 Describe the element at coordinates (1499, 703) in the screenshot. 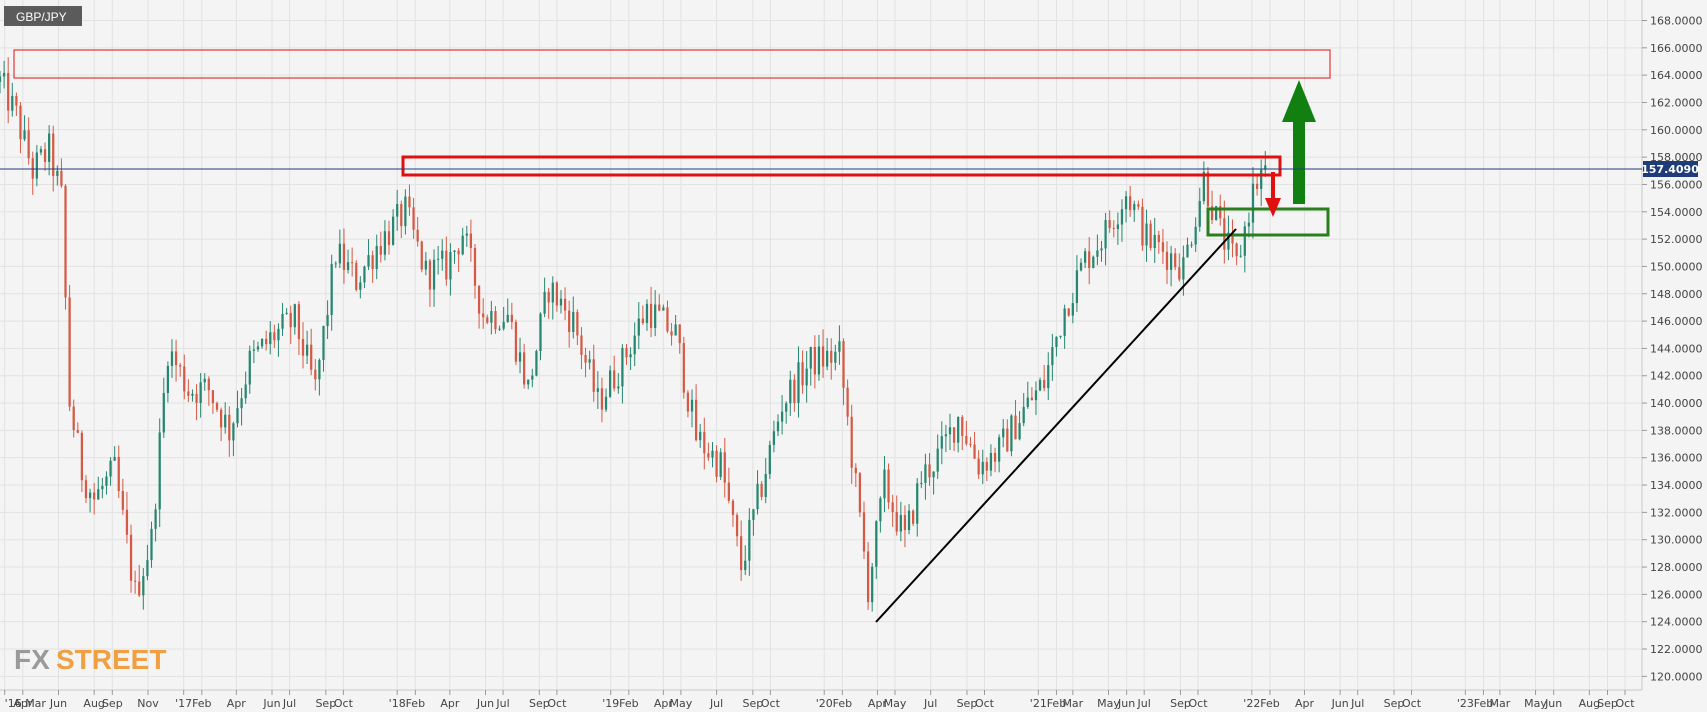

I see `x-tick-label: Mar` at that location.